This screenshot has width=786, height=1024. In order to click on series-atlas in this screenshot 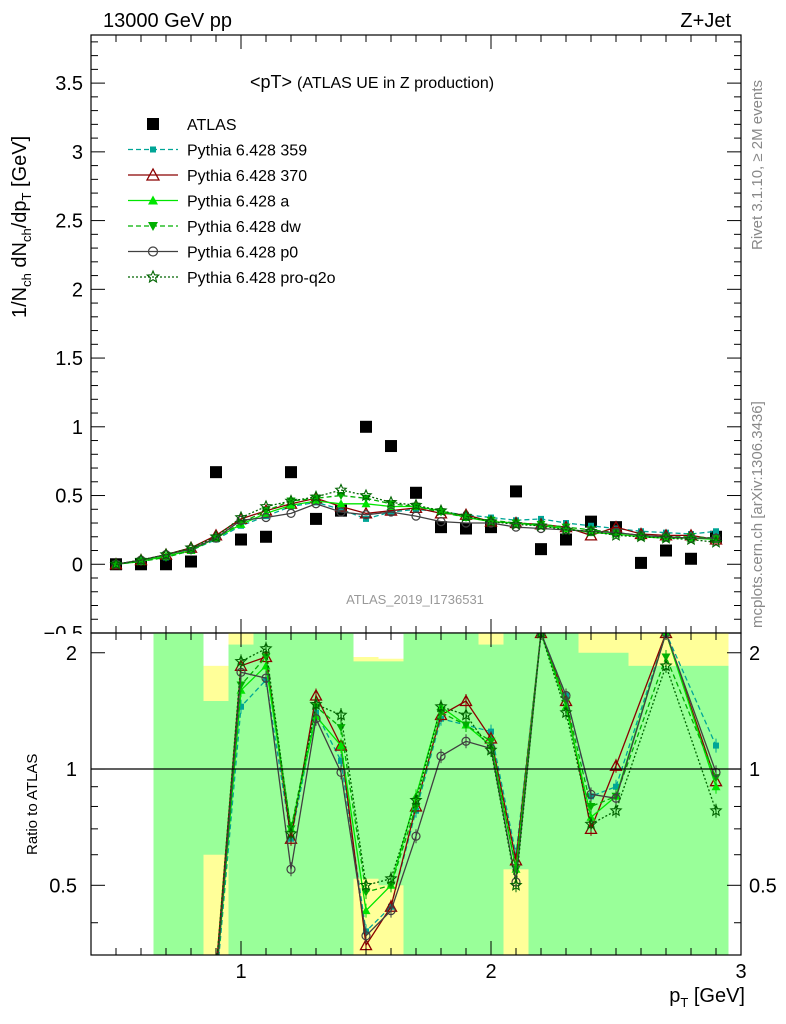, I will do `click(416, 495)`.